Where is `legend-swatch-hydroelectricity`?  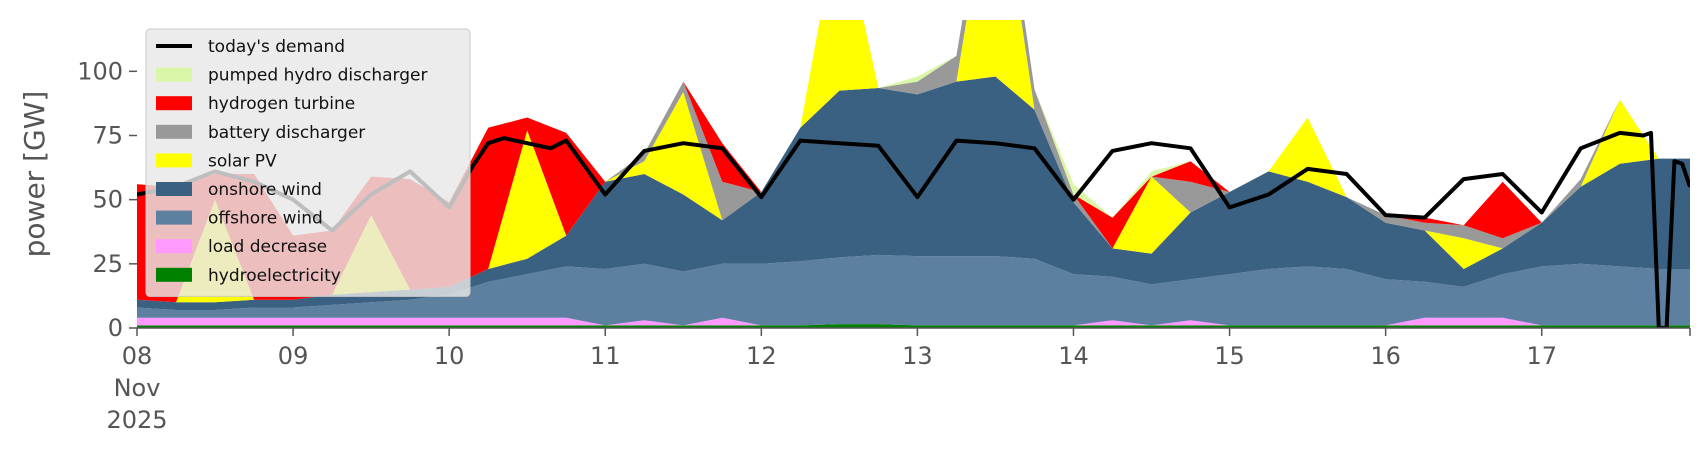 legend-swatch-hydroelectricity is located at coordinates (174, 274).